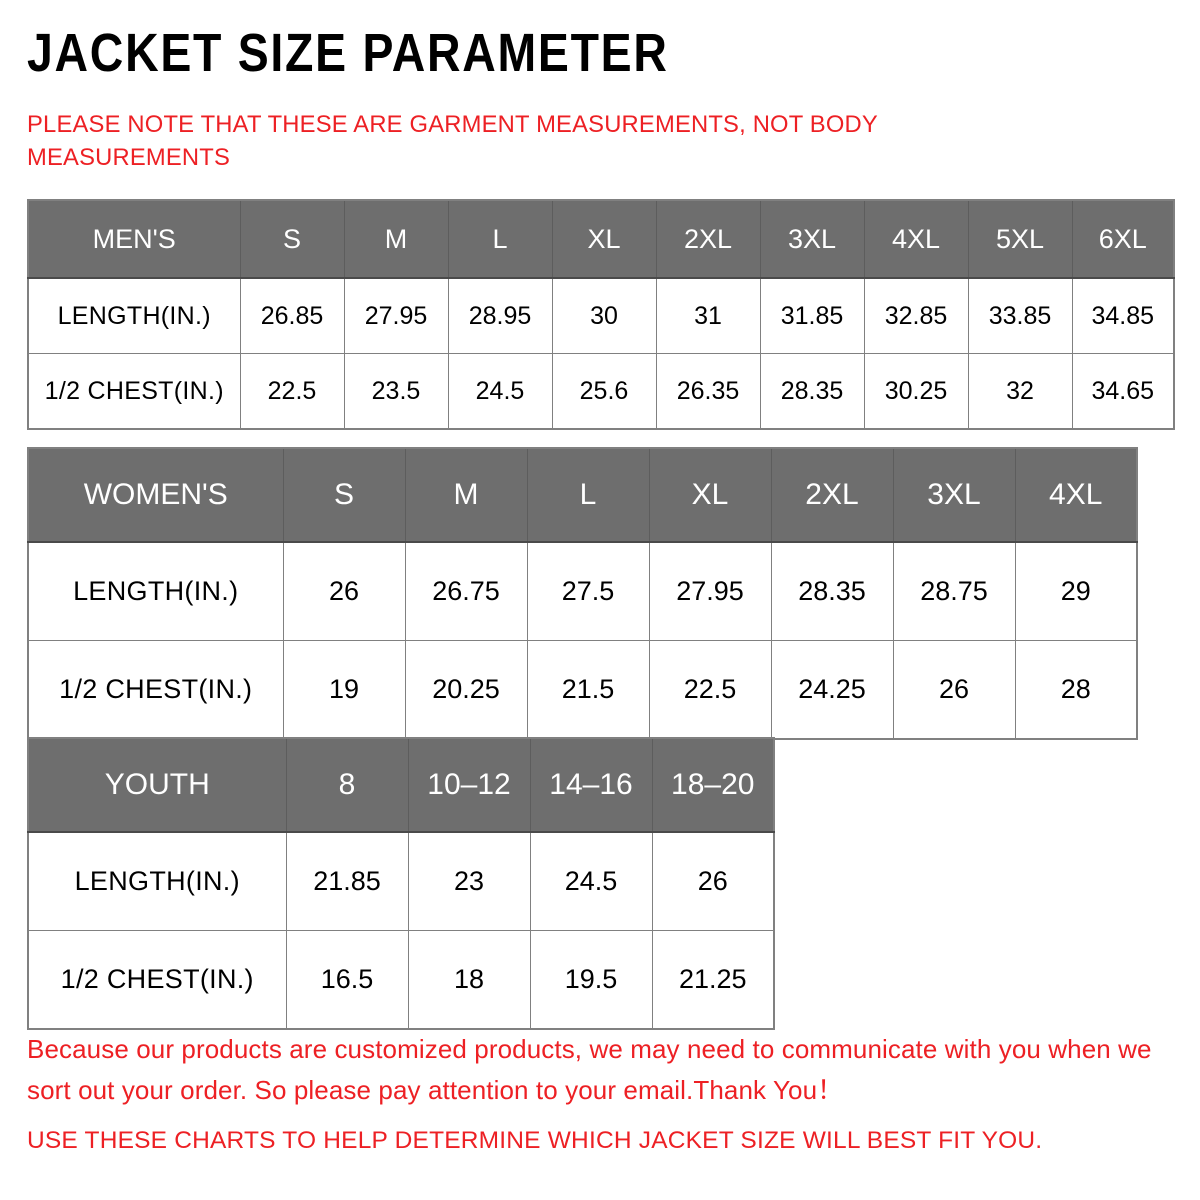 The width and height of the screenshot is (1200, 1200). What do you see at coordinates (396, 315) in the screenshot?
I see `mens-length-m: 27.95` at bounding box center [396, 315].